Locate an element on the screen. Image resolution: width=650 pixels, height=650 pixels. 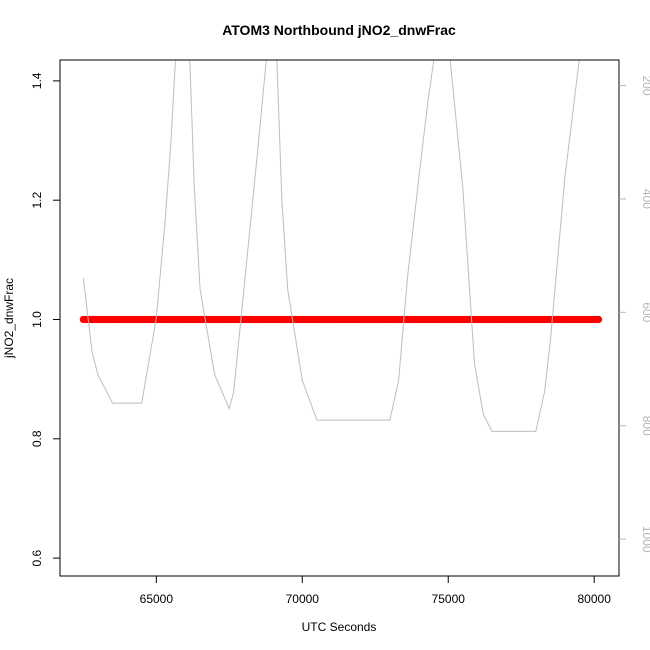
secondary-y-axis: 200 400 600 800 1000 is located at coordinates (634, 314).